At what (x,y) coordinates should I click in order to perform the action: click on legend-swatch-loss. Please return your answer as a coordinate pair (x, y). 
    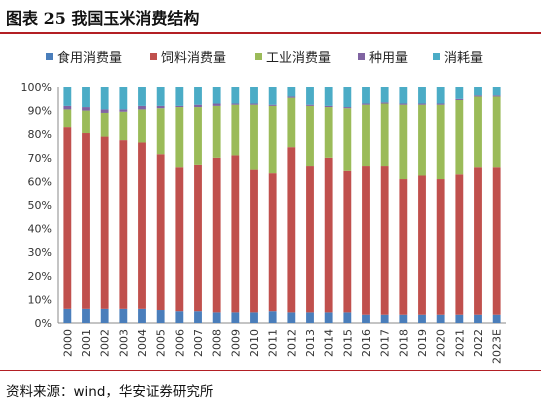
    Looking at the image, I should click on (436, 56).